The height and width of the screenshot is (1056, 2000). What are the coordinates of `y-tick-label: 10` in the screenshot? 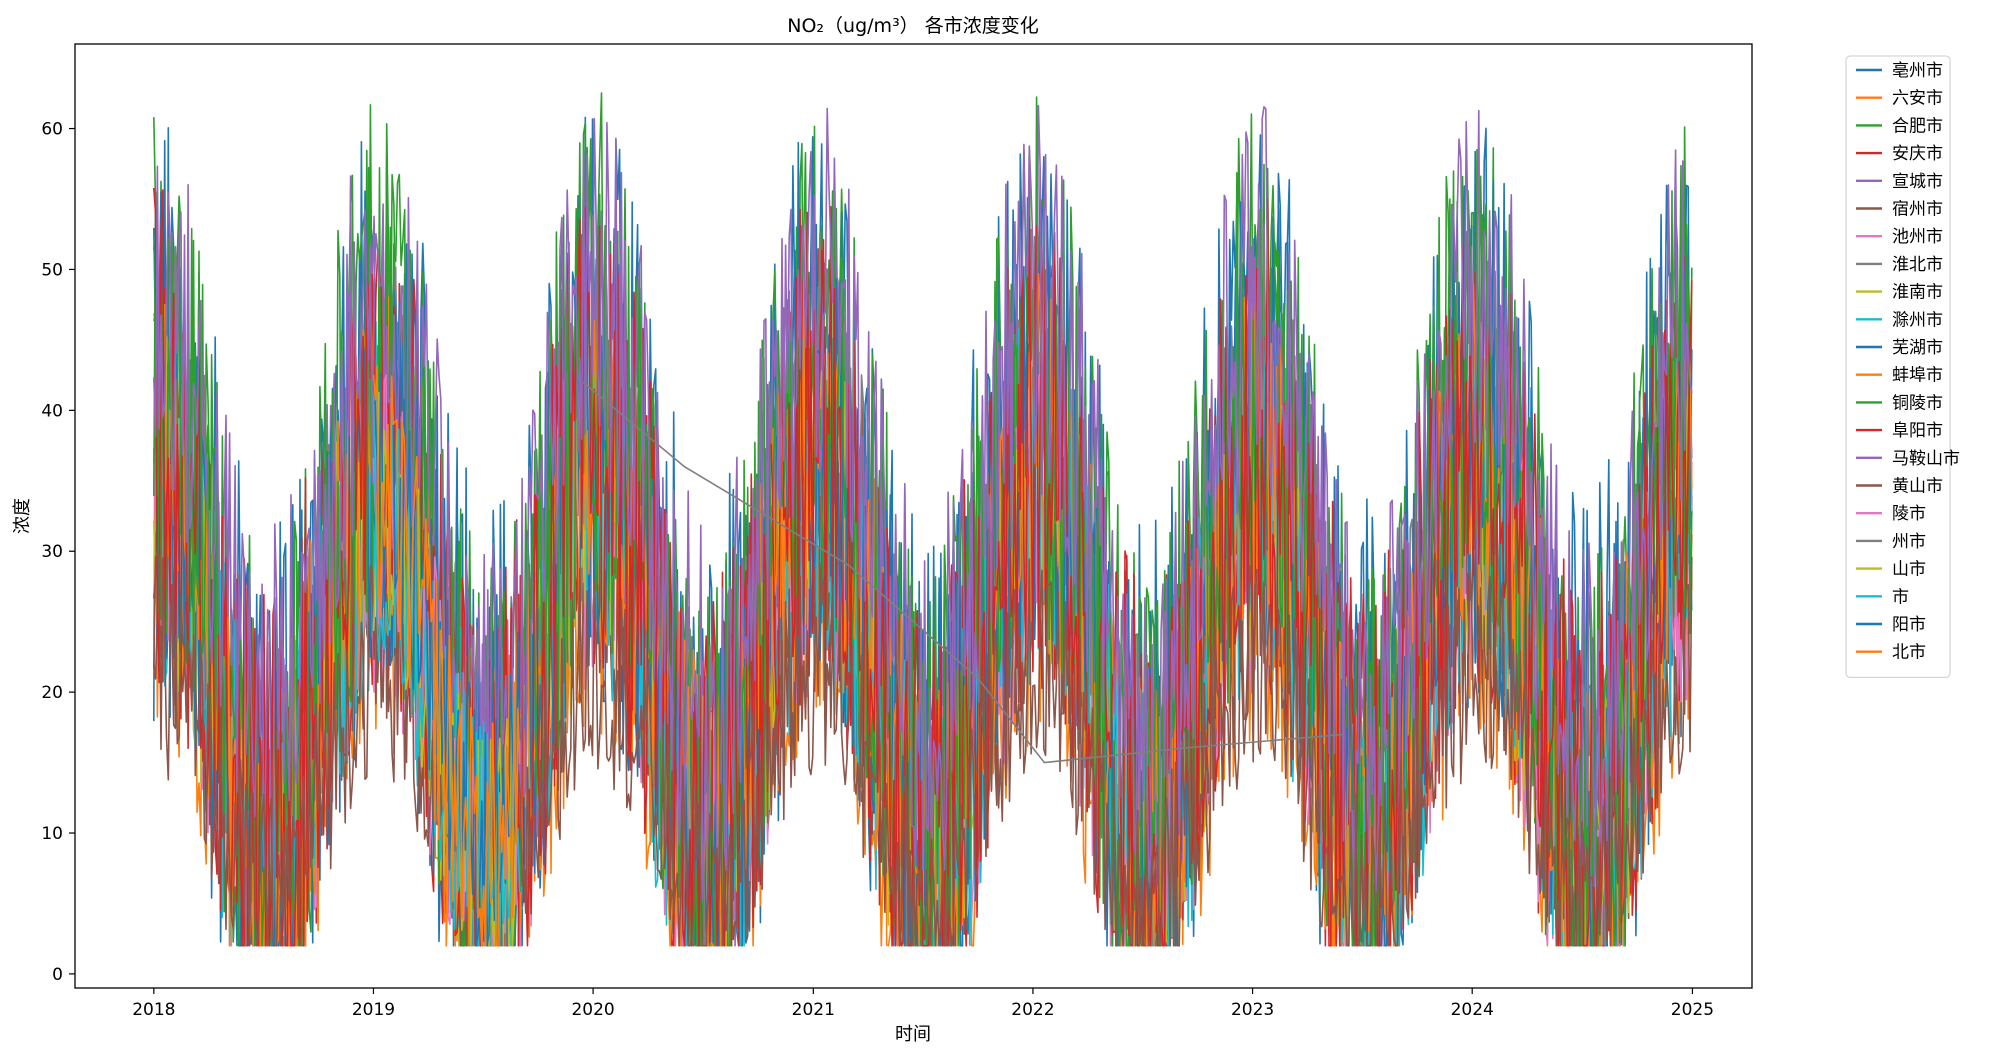 It's located at (52, 834).